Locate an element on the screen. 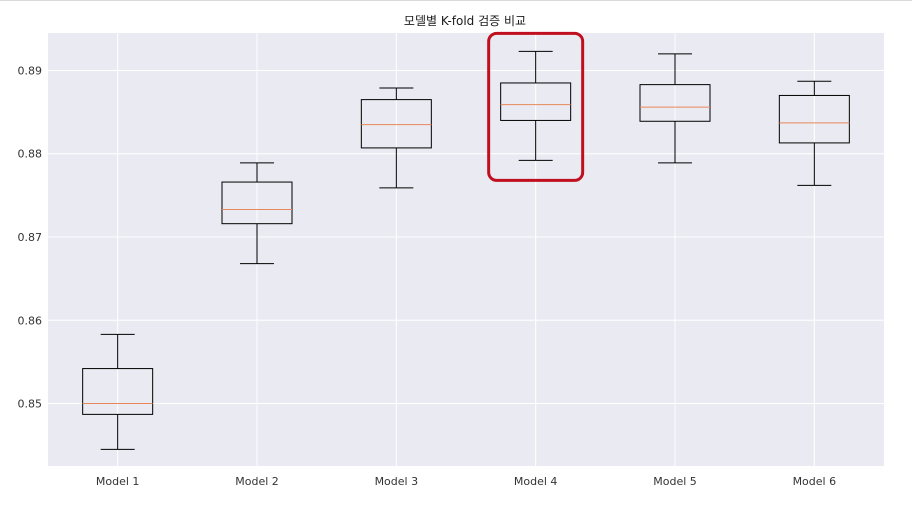 This screenshot has width=912, height=522. y-tick-label: 0.85 is located at coordinates (30, 404).